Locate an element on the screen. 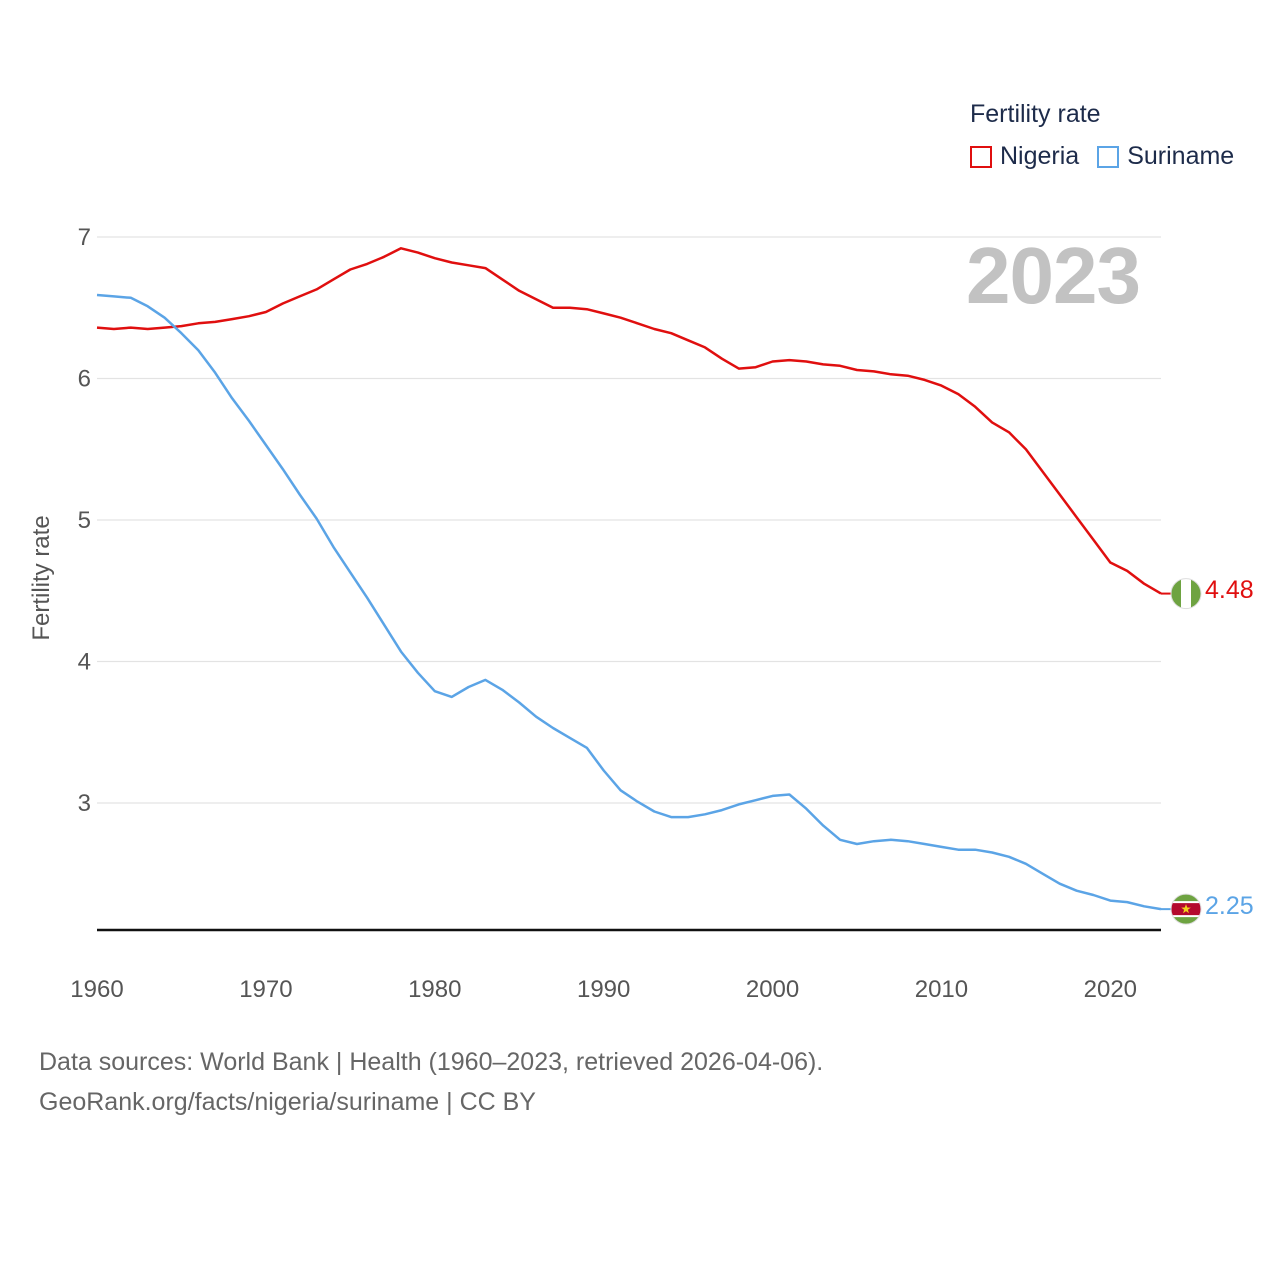 The width and height of the screenshot is (1280, 1280). star-icon is located at coordinates (1186, 909).